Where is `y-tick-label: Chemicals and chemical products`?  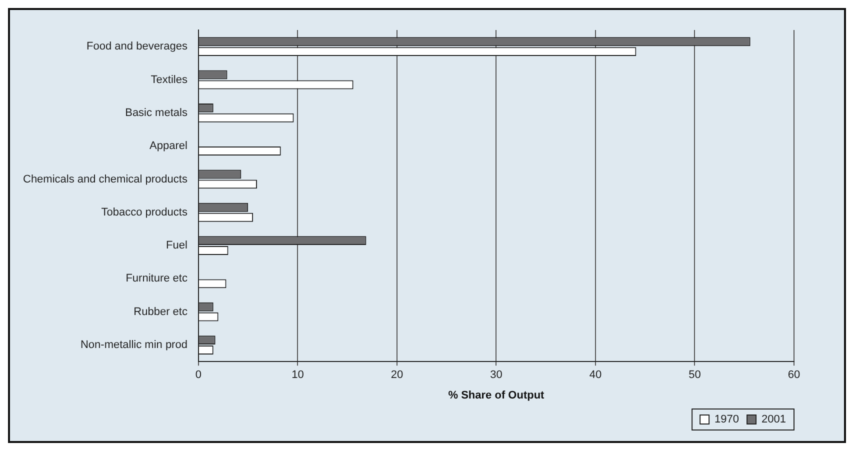 y-tick-label: Chemicals and chemical products is located at coordinates (105, 179).